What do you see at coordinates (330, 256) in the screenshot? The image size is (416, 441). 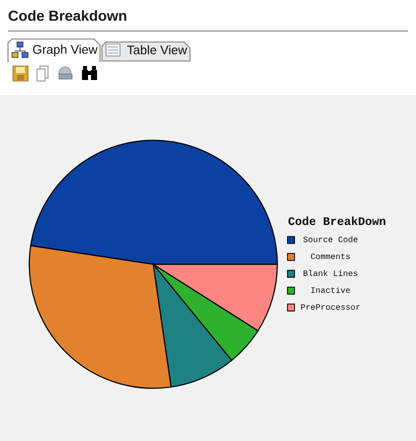 I see `legend-label: Comments` at bounding box center [330, 256].